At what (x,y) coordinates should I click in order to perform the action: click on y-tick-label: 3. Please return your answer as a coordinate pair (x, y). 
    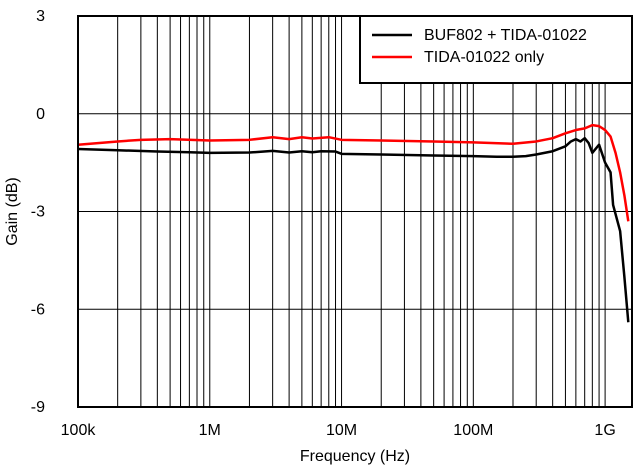
    Looking at the image, I should click on (40, 16).